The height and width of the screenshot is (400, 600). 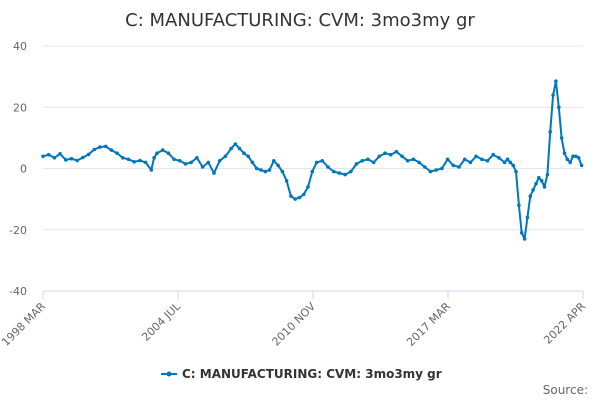 I want to click on x-axis-ticks: 1998 MAR 2004 JUL 2010 NOV 2017 MAR 2022 APR, so click(x=294, y=320).